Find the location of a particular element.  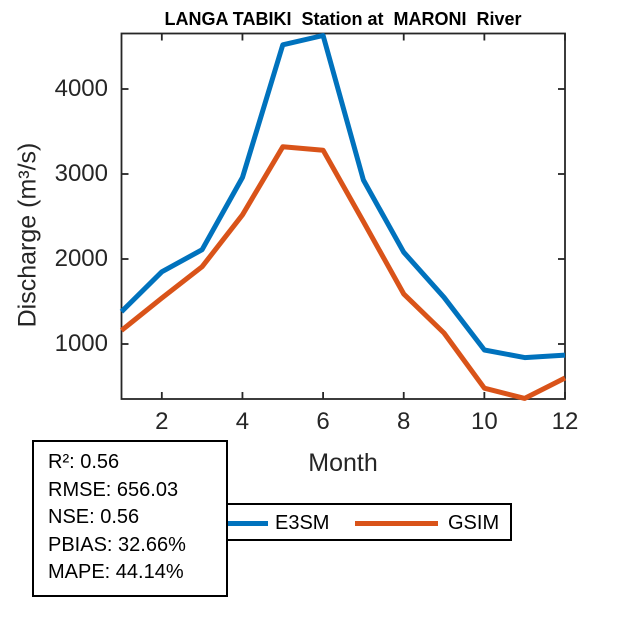

stat-r2: R²: 0.56 is located at coordinates (84, 462).